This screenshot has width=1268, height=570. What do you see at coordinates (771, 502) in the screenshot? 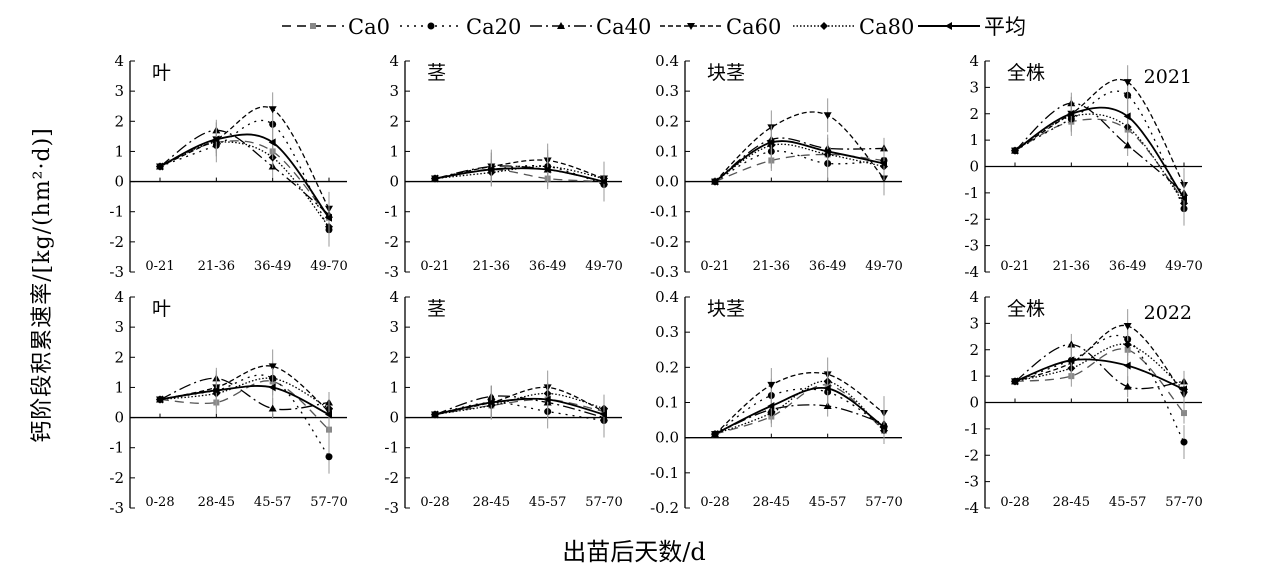
I see `x-tick-label: 28-45` at bounding box center [771, 502].